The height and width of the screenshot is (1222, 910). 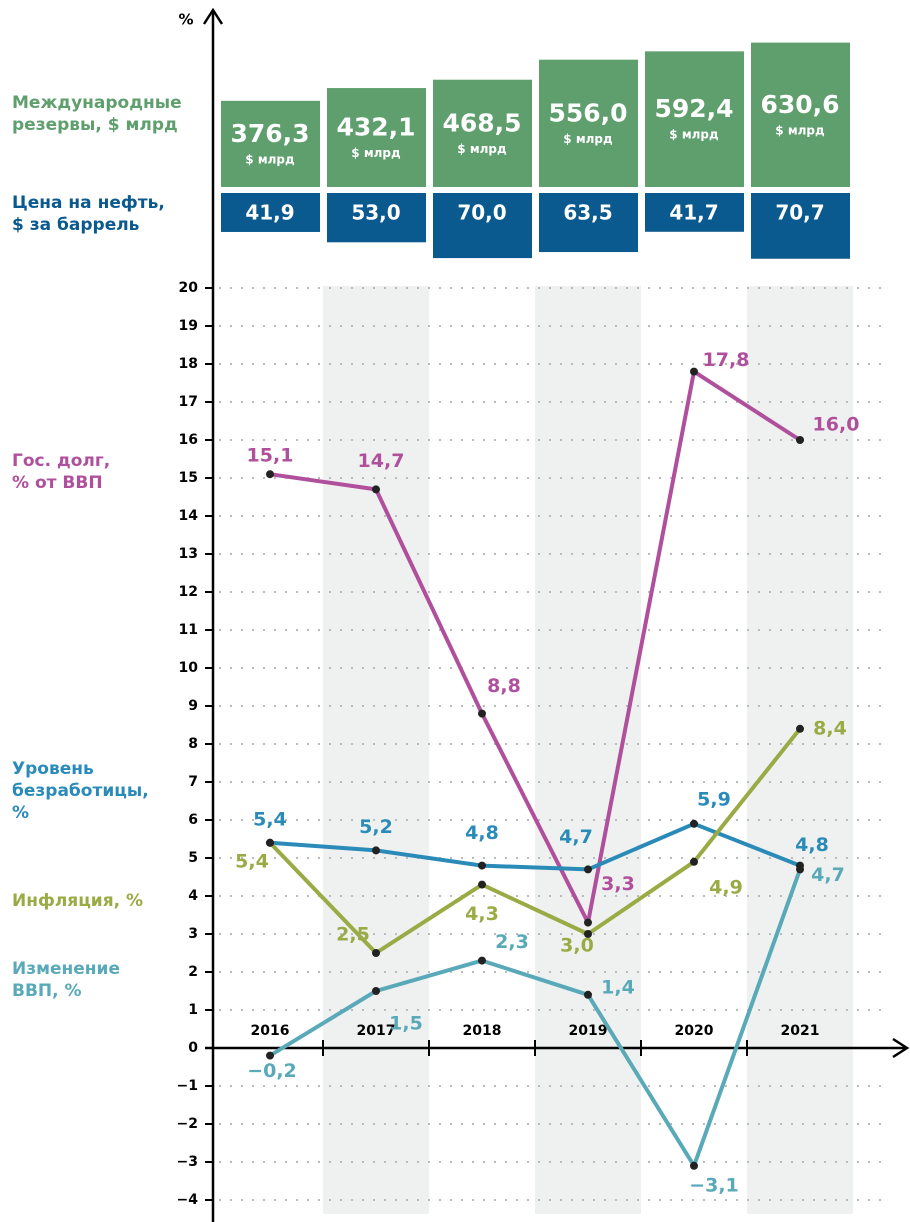 I want to click on y-axis-label: %, so click(x=185, y=20).